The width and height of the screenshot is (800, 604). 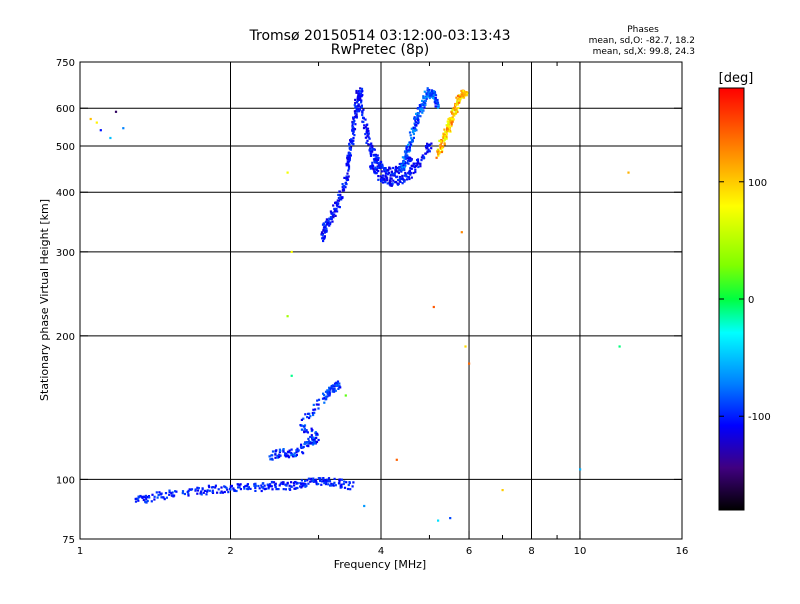 What do you see at coordinates (381, 551) in the screenshot?
I see `x-tick-label: 4` at bounding box center [381, 551].